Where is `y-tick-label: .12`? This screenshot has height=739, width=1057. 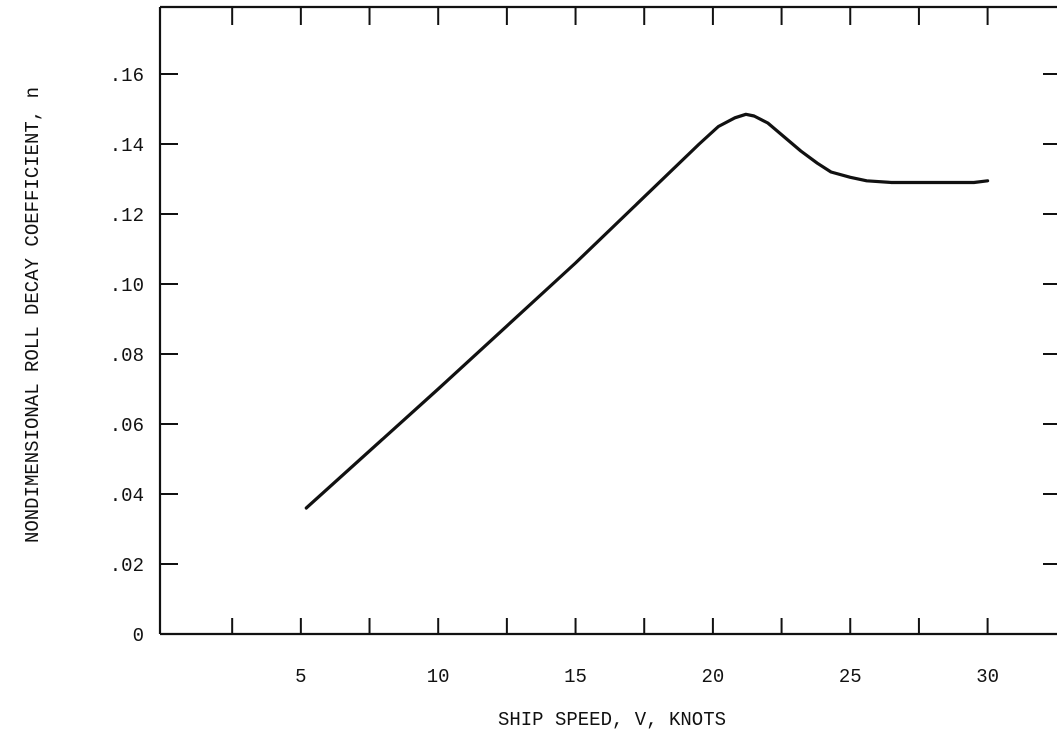 y-tick-label: .12 is located at coordinates (127, 216).